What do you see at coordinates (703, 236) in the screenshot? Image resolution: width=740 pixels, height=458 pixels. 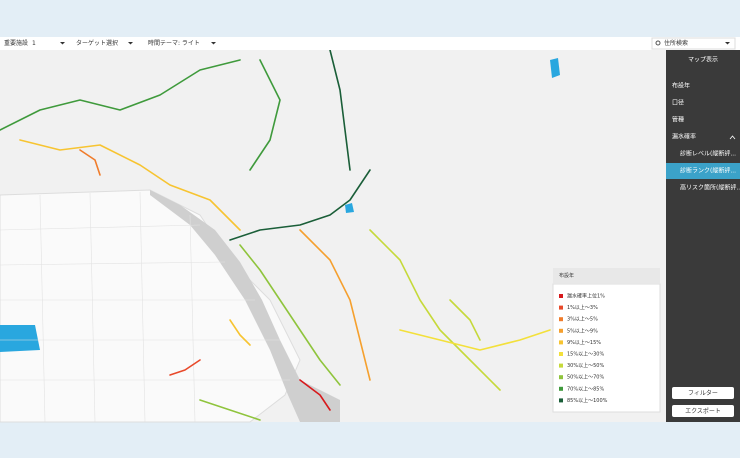 I see `sidebar-background` at bounding box center [703, 236].